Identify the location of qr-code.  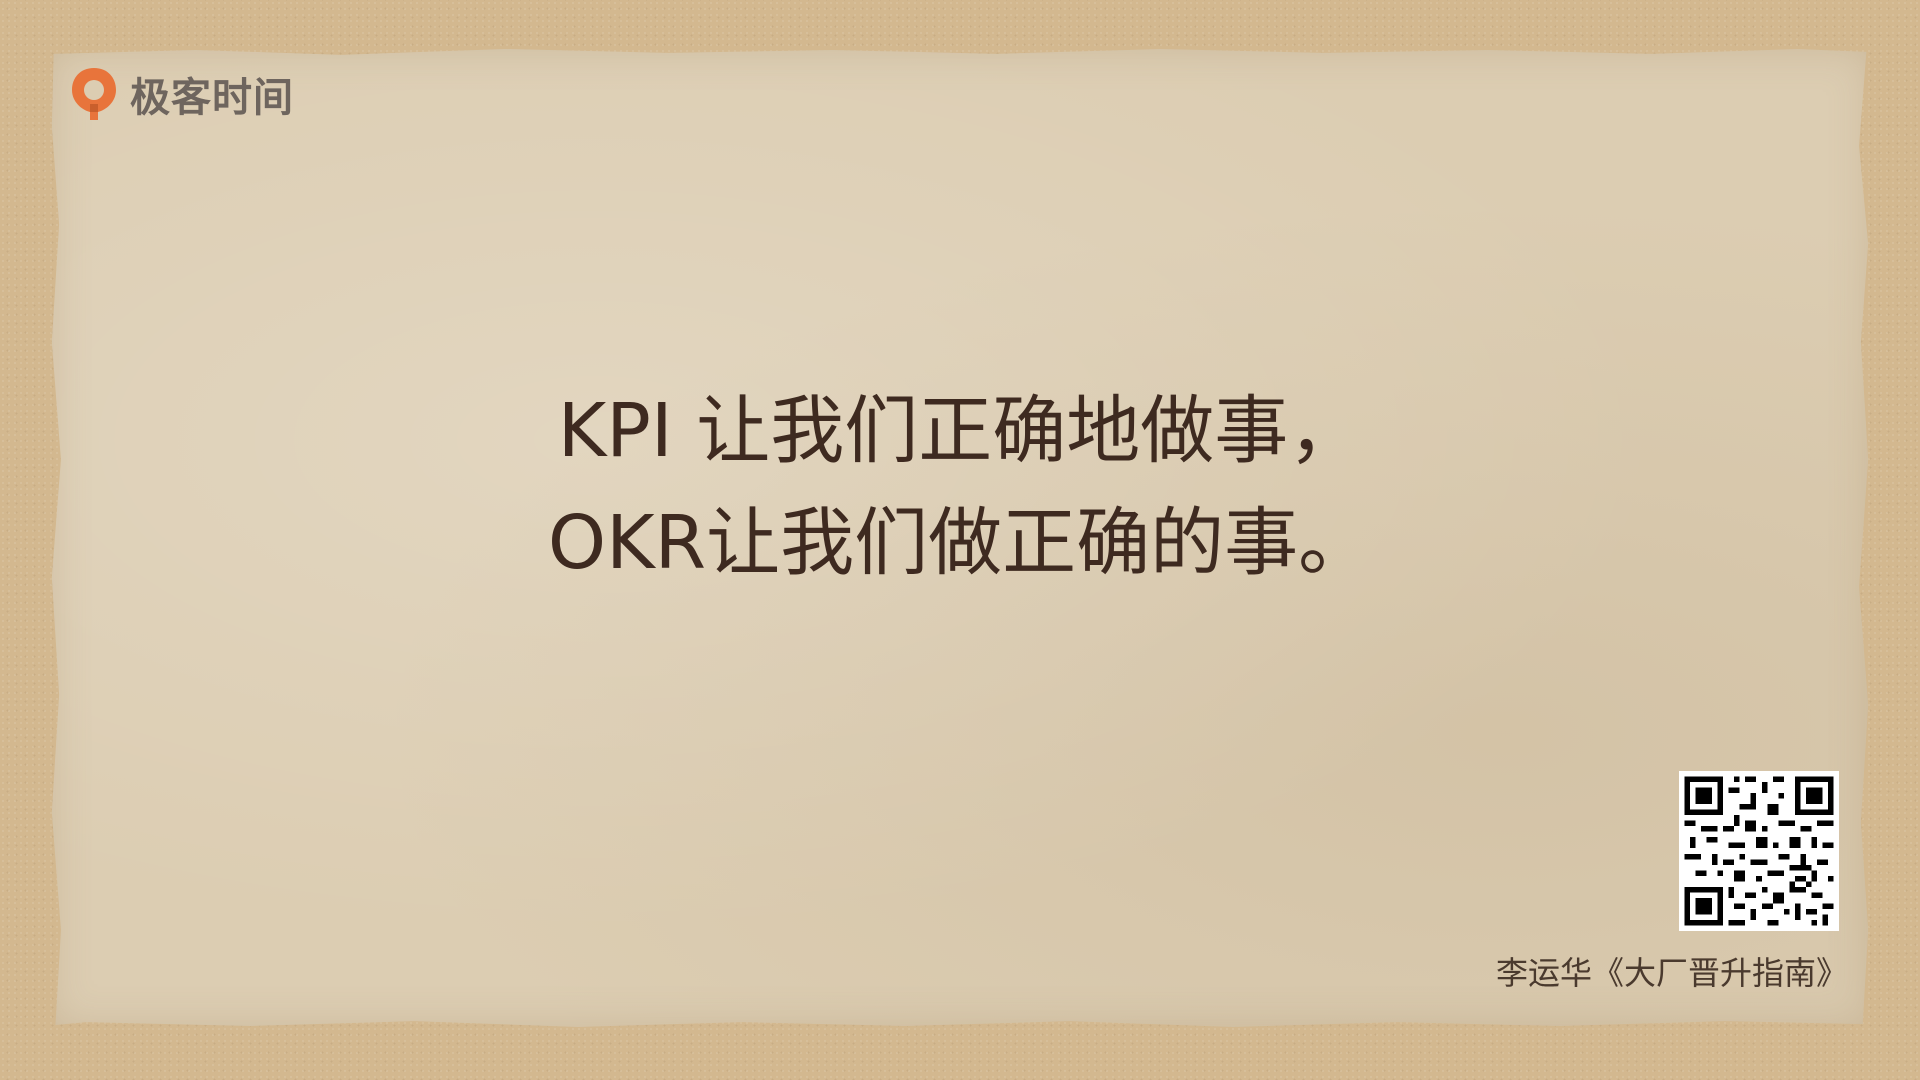
(1759, 851).